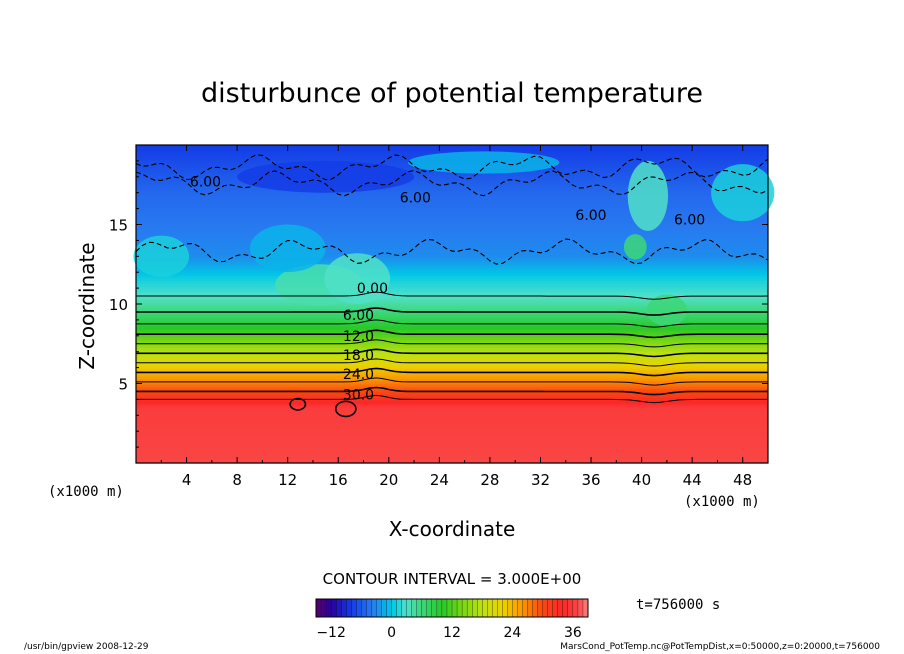  I want to click on contour-label: 12.0, so click(358, 337).